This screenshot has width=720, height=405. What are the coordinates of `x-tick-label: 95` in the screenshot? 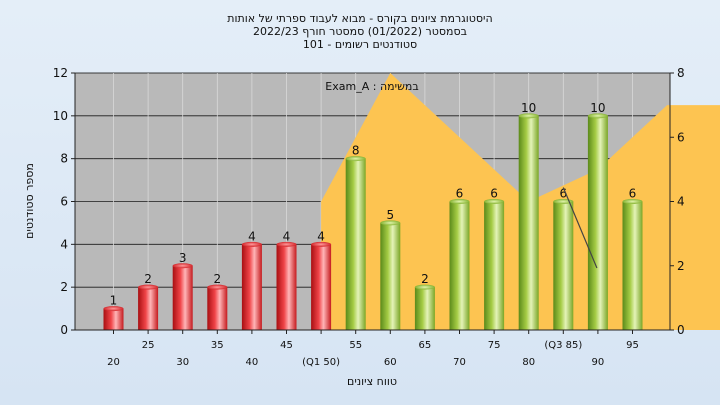 It's located at (632, 345).